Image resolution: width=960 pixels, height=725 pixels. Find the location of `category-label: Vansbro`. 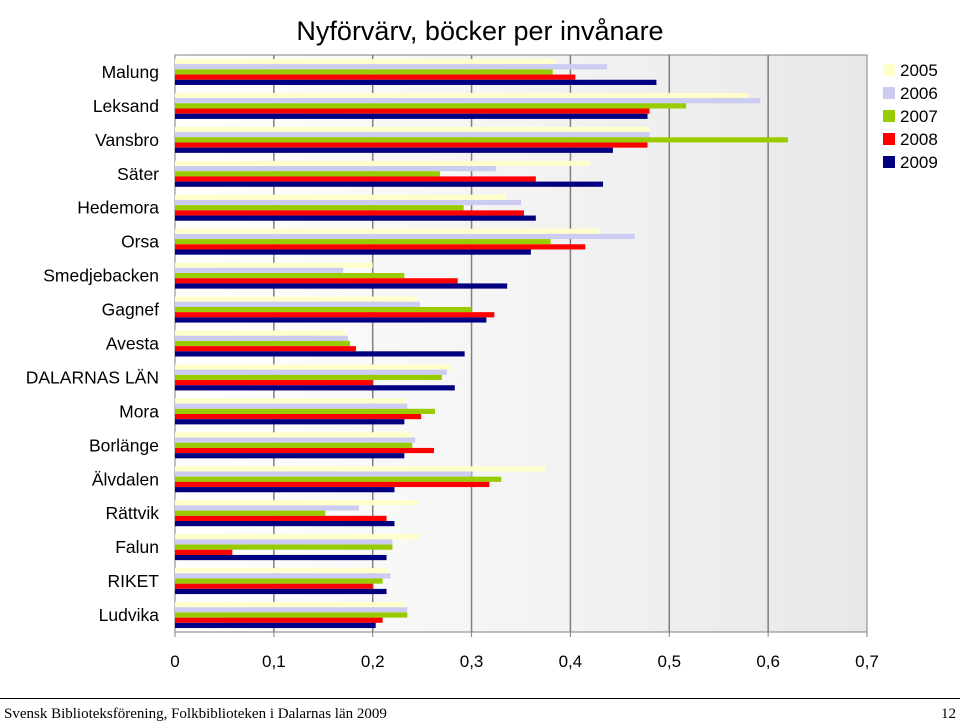

category-label: Vansbro is located at coordinates (127, 140).